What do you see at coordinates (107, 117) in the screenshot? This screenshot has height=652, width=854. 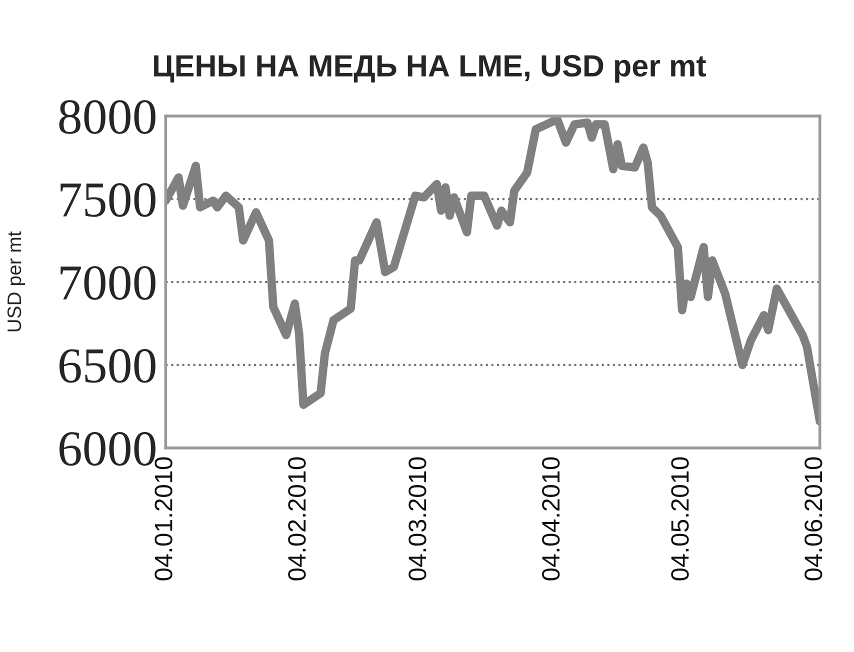 I see `y-tick-label: 8000` at bounding box center [107, 117].